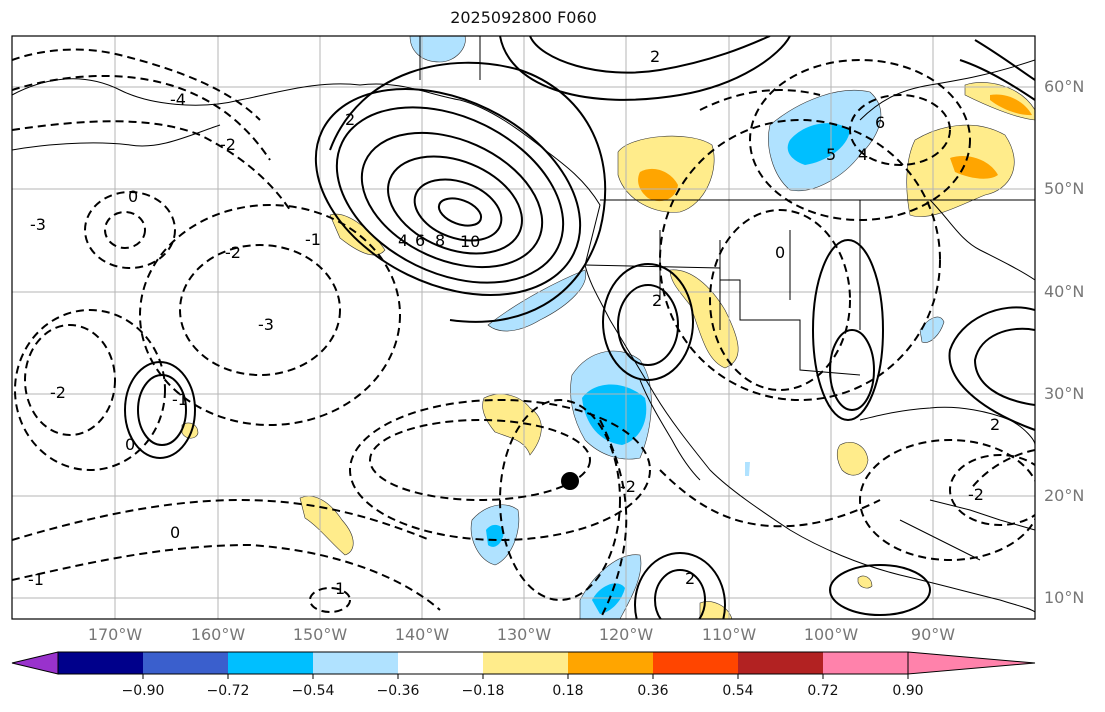 This screenshot has width=1105, height=712. Describe the element at coordinates (1064, 597) in the screenshot. I see `lat-label: 10°N` at that location.